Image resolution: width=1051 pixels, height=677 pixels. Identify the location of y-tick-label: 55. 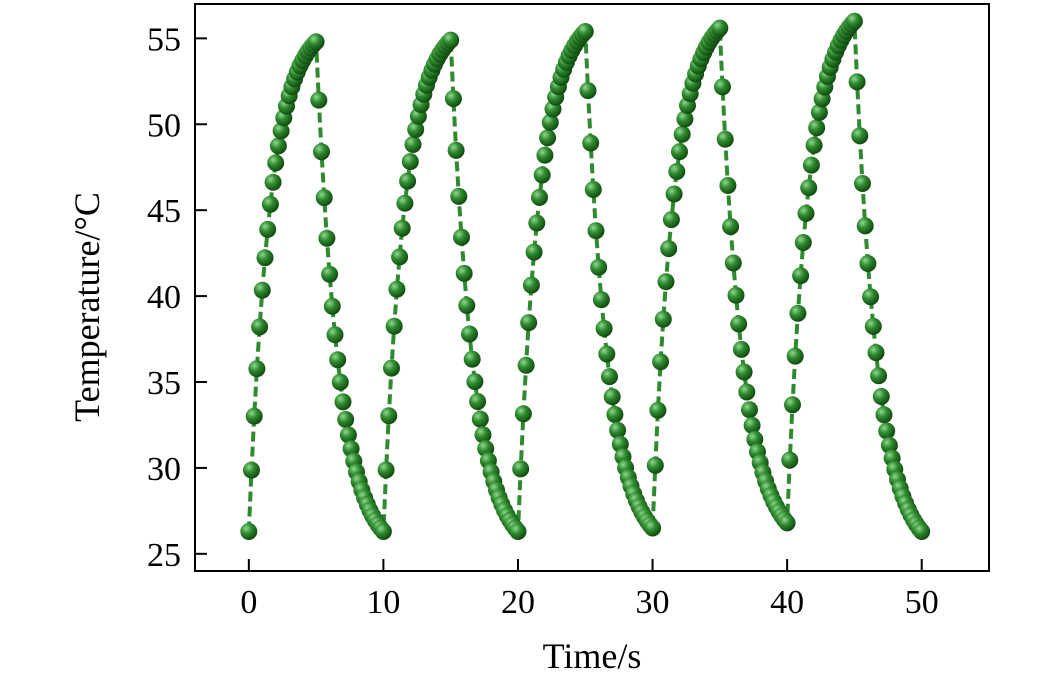
(164, 39).